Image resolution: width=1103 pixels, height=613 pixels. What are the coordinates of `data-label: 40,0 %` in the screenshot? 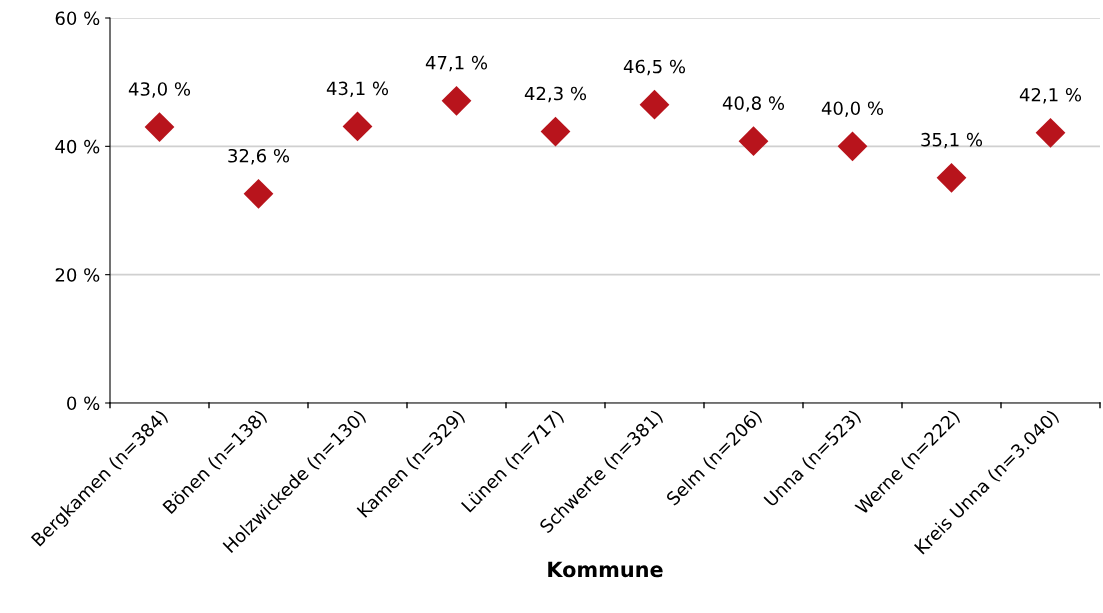 It's located at (852, 109).